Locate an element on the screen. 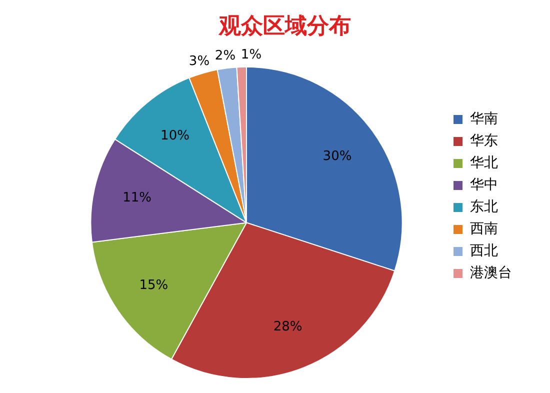  data-label: 3% is located at coordinates (199, 61).